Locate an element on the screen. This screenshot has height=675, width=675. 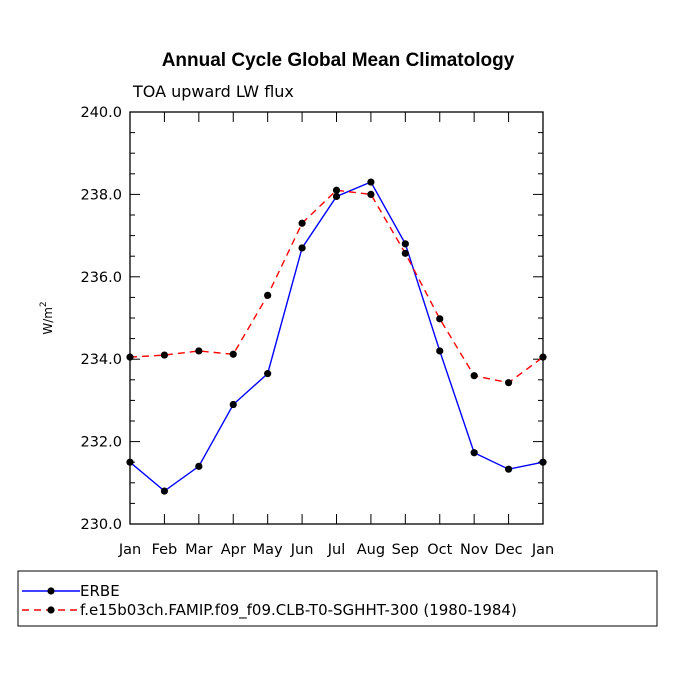
legend-box is located at coordinates (337, 598).